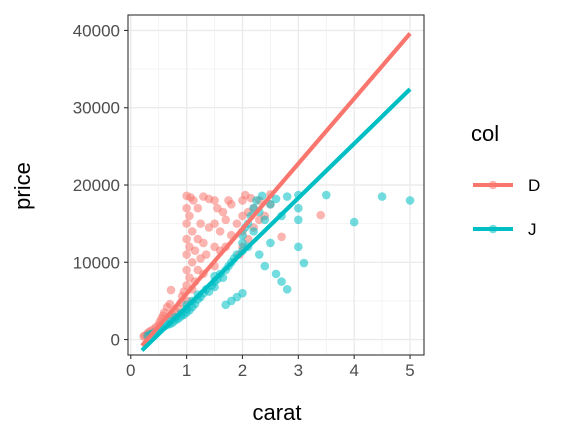 This screenshot has width=576, height=441. Describe the element at coordinates (242, 370) in the screenshot. I see `x-tick-label: 2` at that location.